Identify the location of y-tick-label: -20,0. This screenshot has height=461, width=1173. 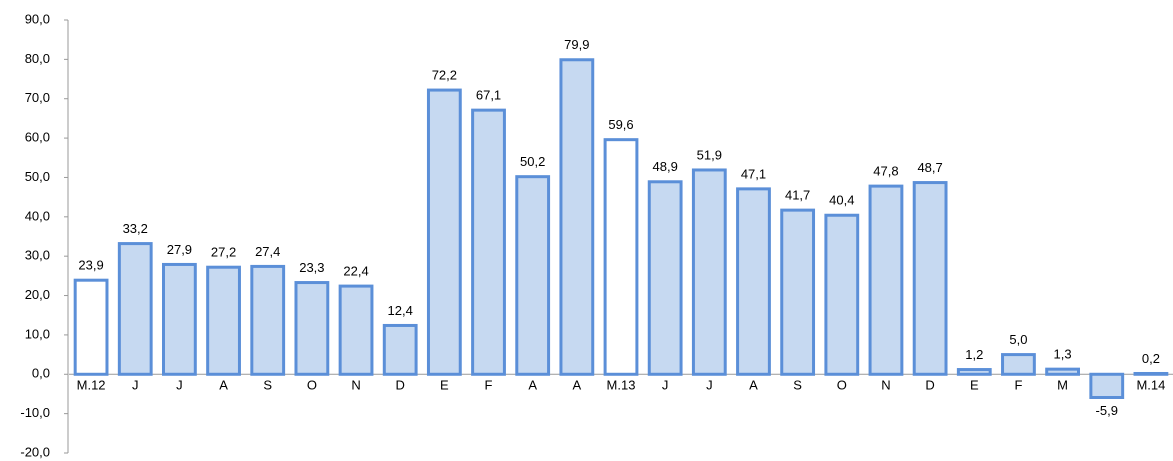
(35, 451).